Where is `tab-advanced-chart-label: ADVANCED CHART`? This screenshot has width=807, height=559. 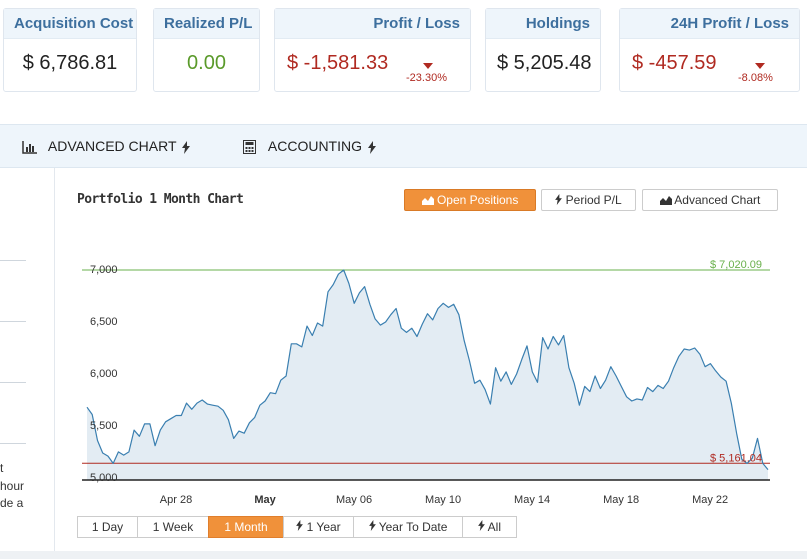 tab-advanced-chart-label: ADVANCED CHART is located at coordinates (112, 146).